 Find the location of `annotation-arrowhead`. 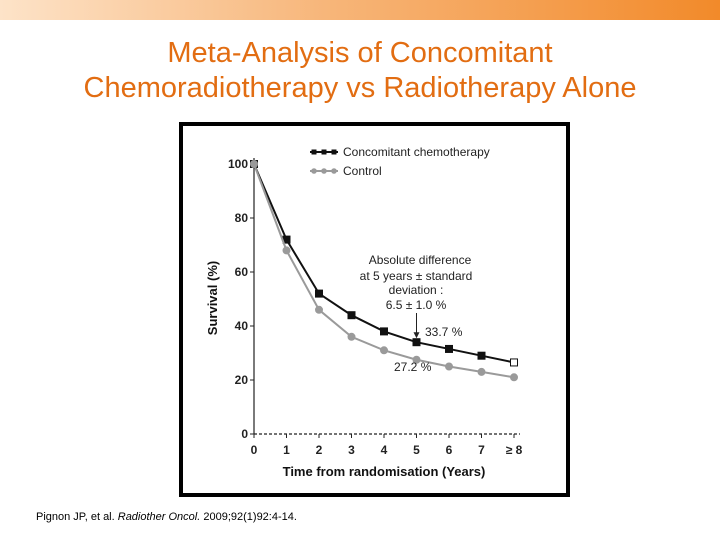

annotation-arrowhead is located at coordinates (416, 335).